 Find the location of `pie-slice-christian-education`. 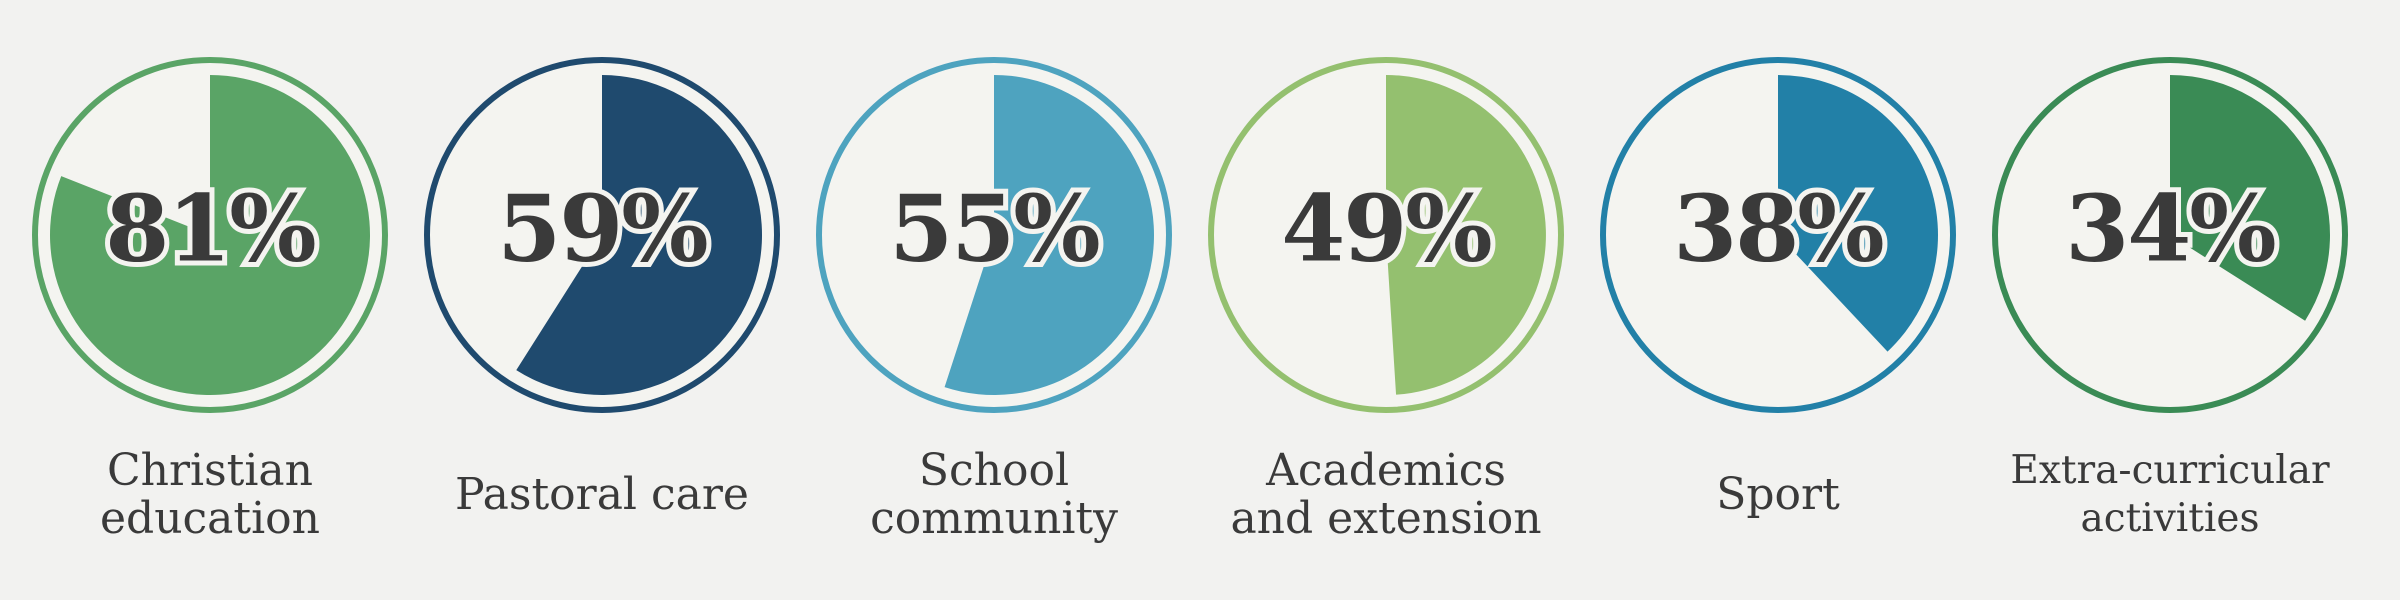

pie-slice-christian-education is located at coordinates (210, 235).